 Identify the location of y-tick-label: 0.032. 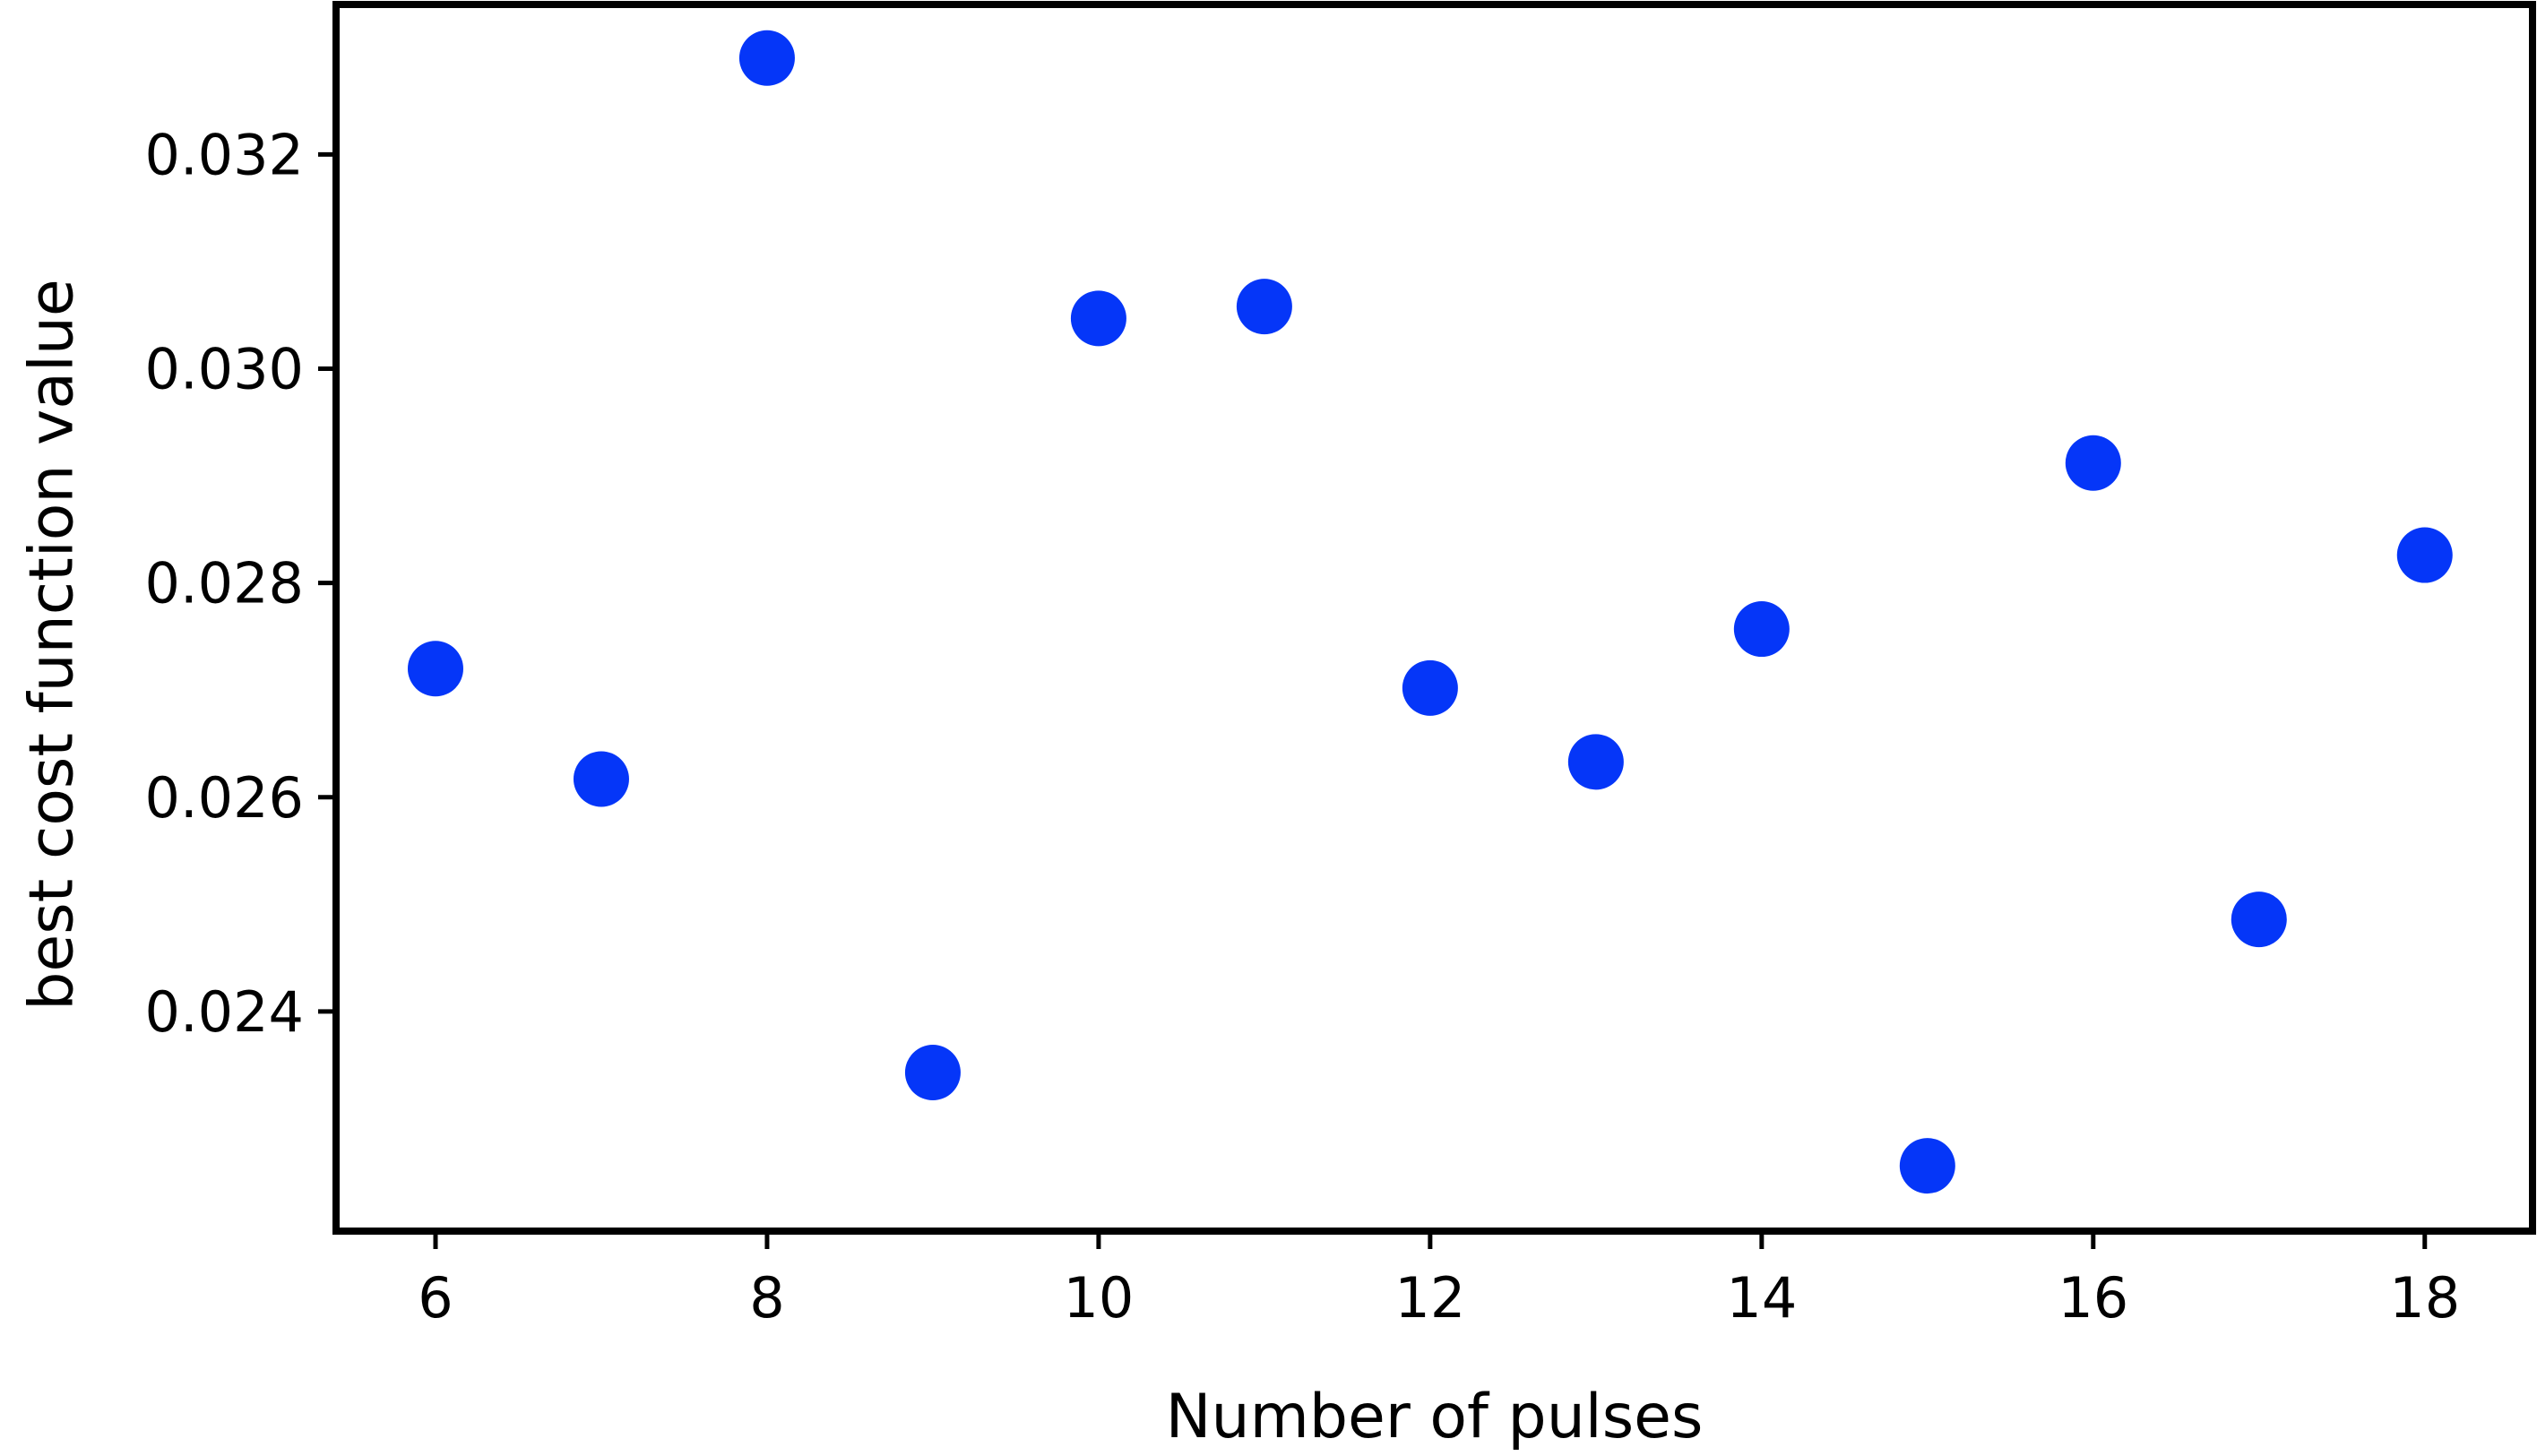
(225, 154).